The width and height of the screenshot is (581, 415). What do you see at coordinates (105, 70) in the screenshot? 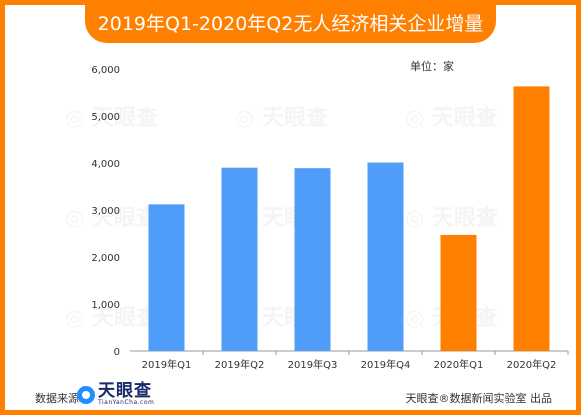
I see `y-tick-label: 6,000` at bounding box center [105, 70].